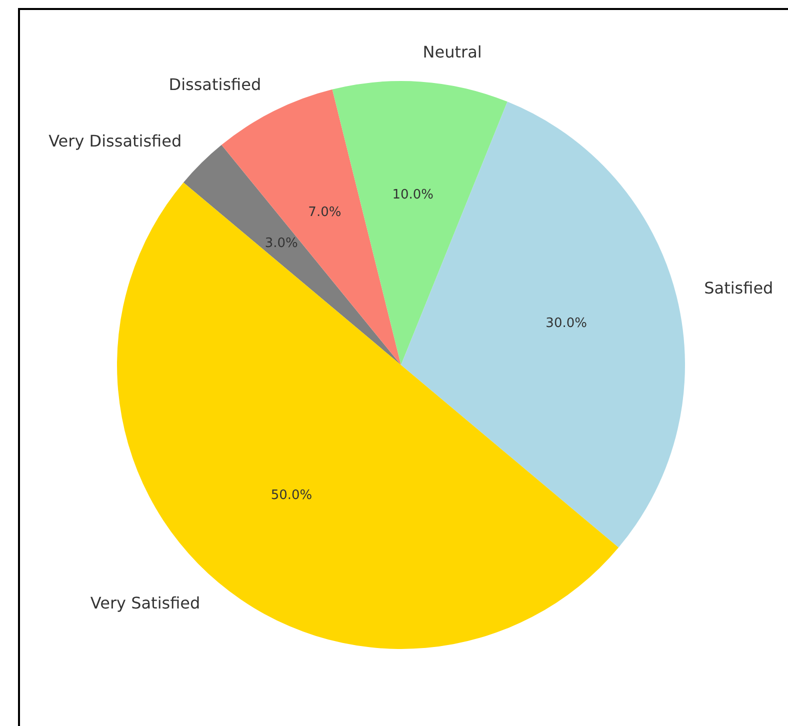  What do you see at coordinates (281, 244) in the screenshot?
I see `data-label: 3.0%` at bounding box center [281, 244].